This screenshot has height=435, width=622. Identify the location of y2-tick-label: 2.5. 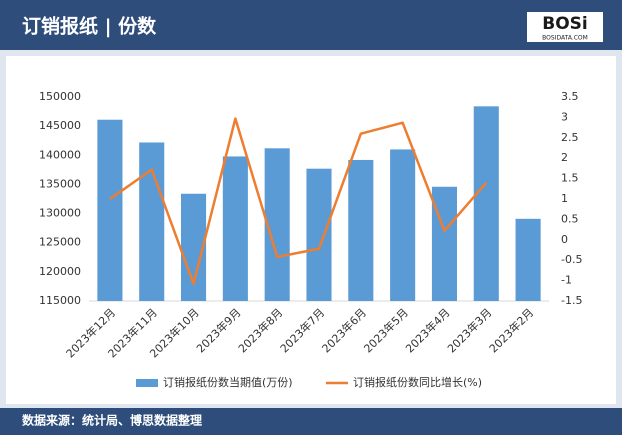
(570, 137).